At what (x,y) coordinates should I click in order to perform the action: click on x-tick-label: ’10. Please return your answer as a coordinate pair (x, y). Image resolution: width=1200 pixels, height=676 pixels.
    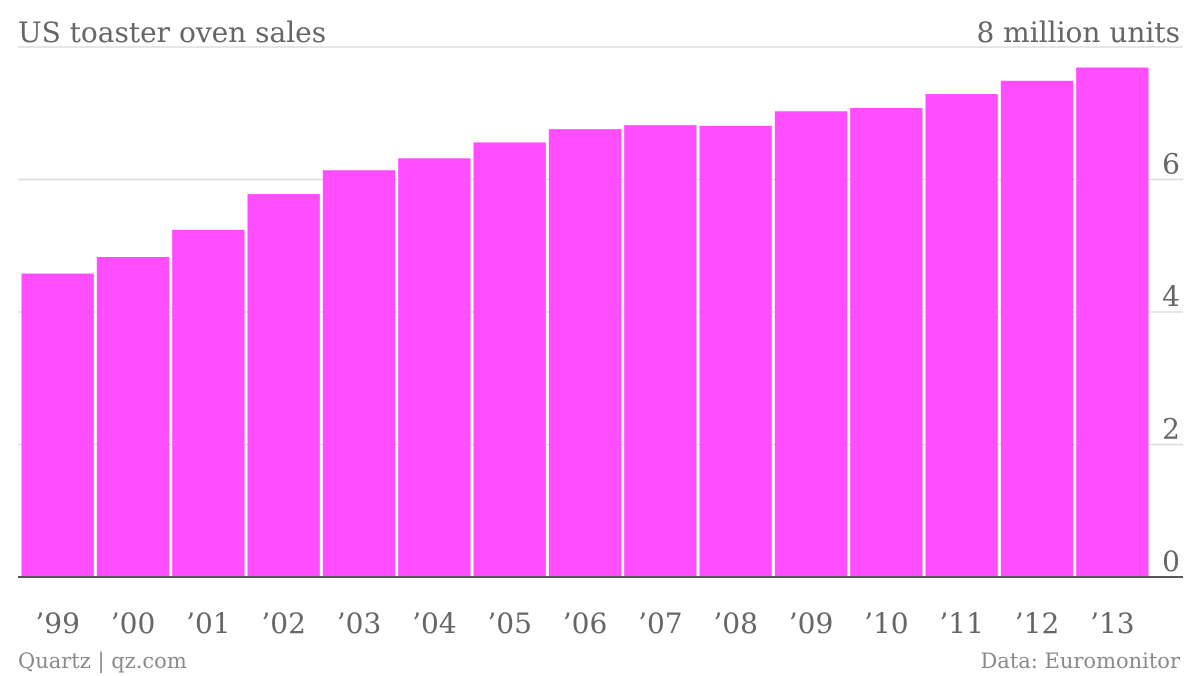
    Looking at the image, I should click on (886, 623).